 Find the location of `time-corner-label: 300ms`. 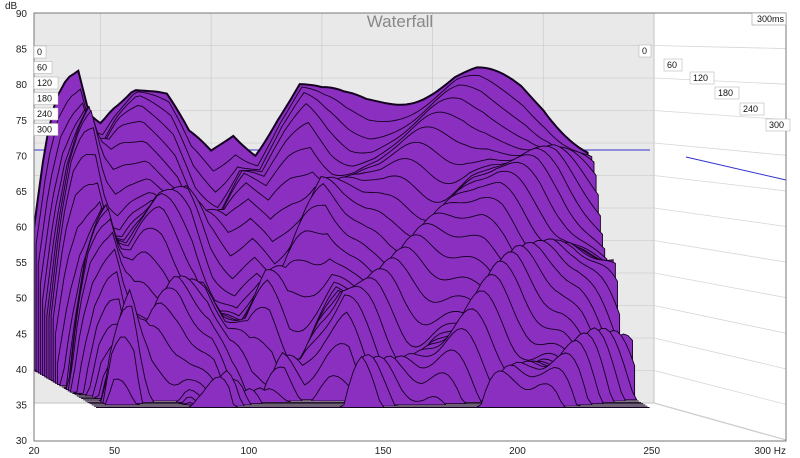

time-corner-label: 300ms is located at coordinates (769, 19).